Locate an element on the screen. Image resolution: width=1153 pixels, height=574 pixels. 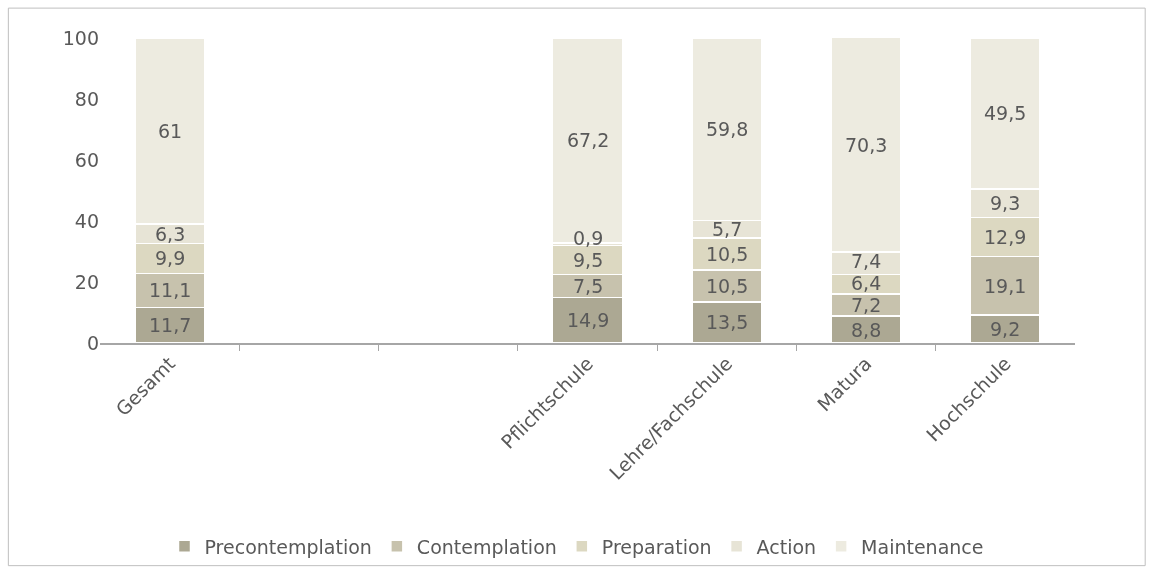
data-label: 14,9 is located at coordinates (588, 320).